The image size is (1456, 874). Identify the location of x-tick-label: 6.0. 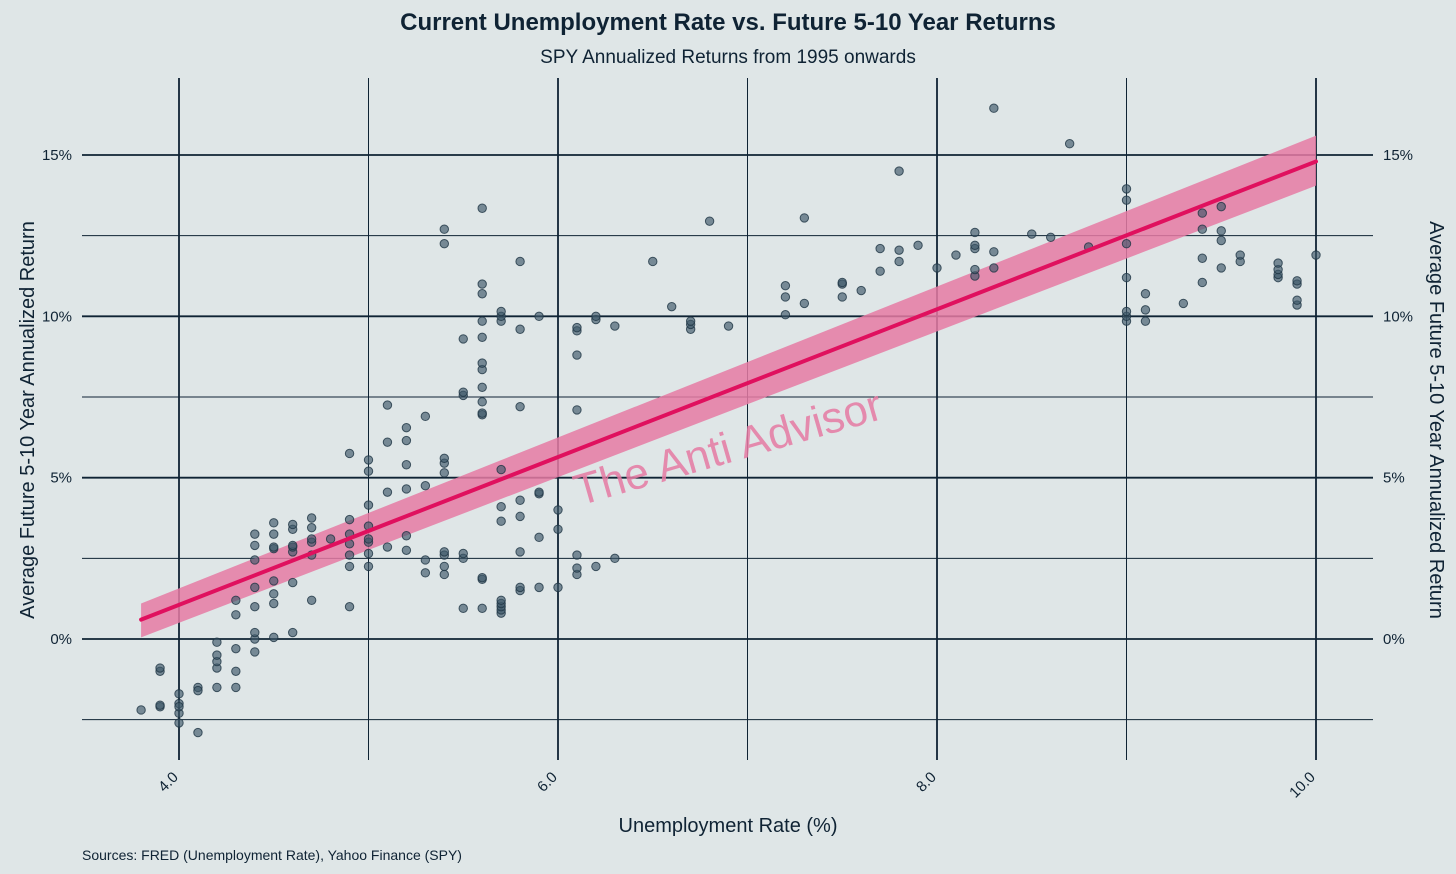
(547, 782).